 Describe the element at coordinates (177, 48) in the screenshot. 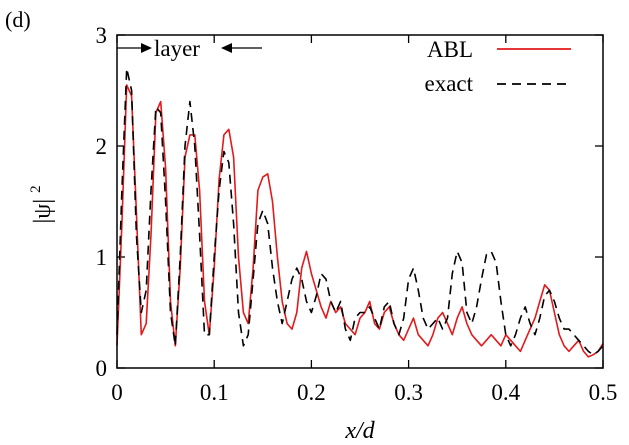

I see `layer-label: layer` at that location.